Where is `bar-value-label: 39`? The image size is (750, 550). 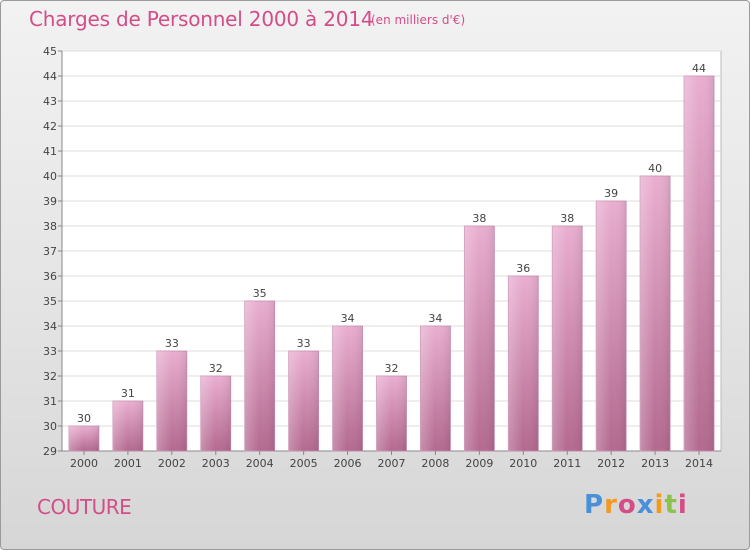 bar-value-label: 39 is located at coordinates (611, 193).